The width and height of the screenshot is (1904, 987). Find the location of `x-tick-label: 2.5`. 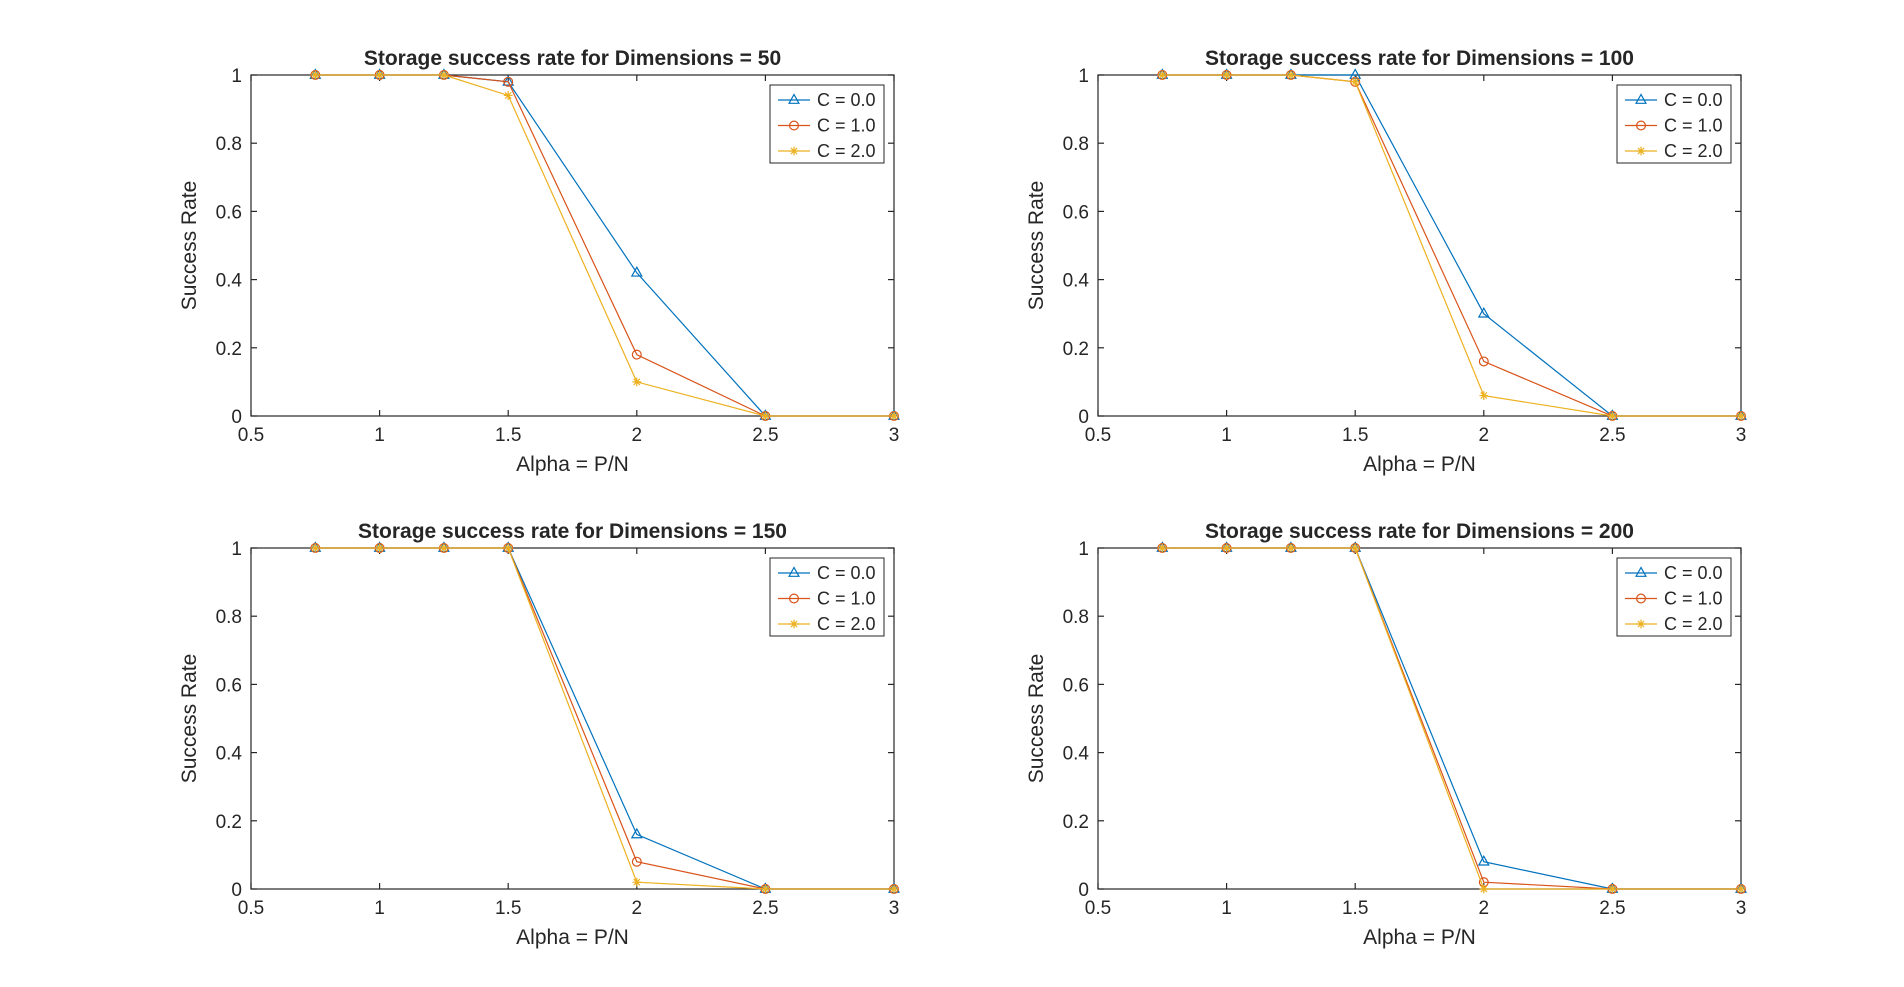

x-tick-label: 2.5 is located at coordinates (765, 908).